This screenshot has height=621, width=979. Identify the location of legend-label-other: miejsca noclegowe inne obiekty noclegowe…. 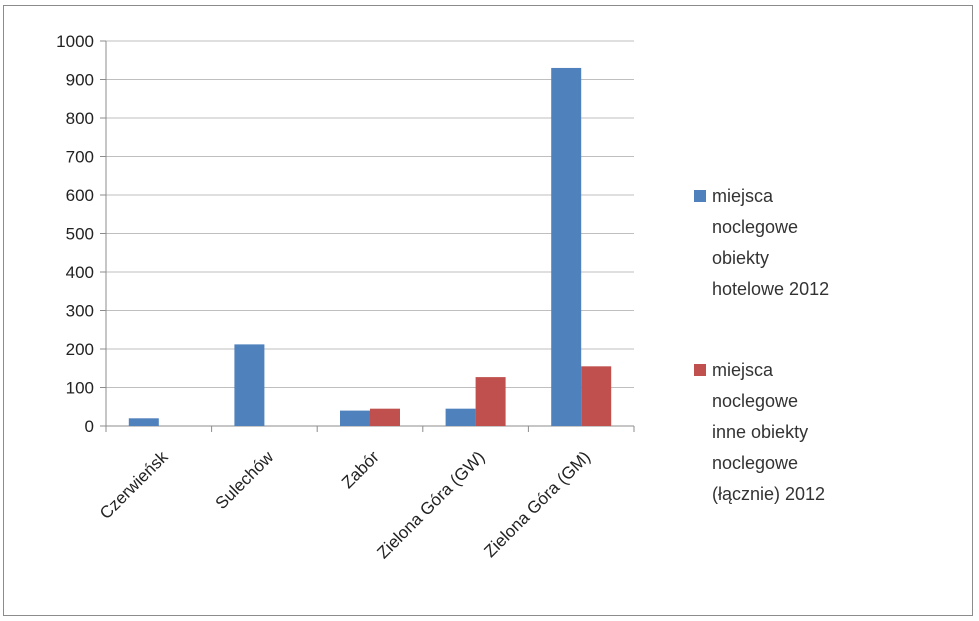
(769, 432).